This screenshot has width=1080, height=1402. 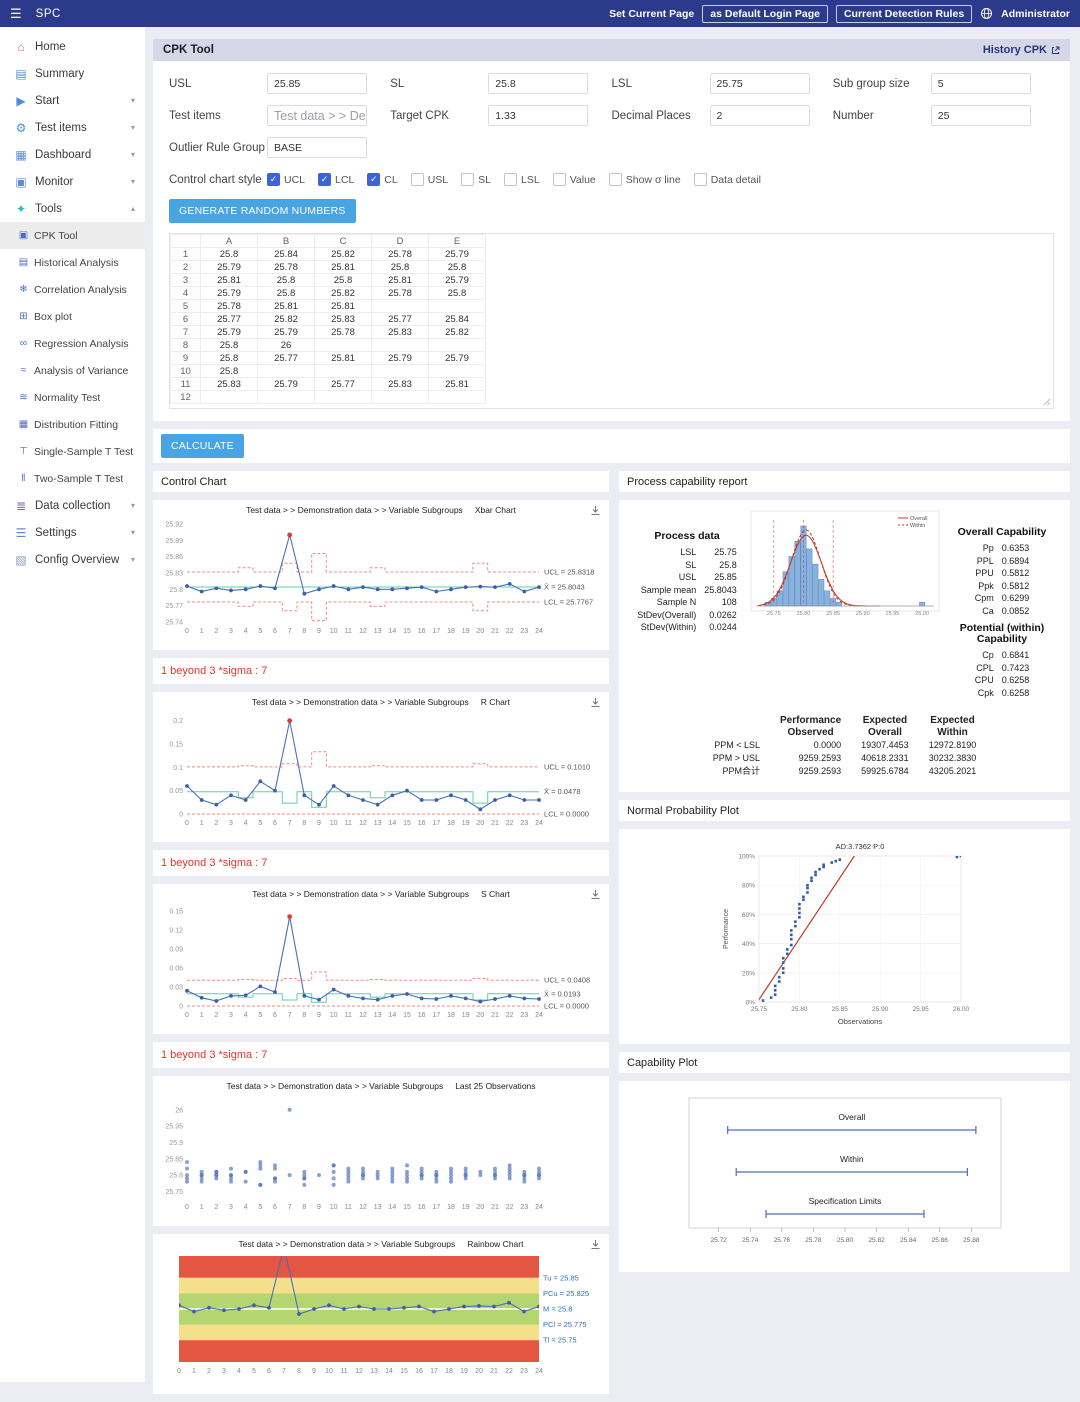 I want to click on usl-input: 25.85, so click(x=317, y=83).